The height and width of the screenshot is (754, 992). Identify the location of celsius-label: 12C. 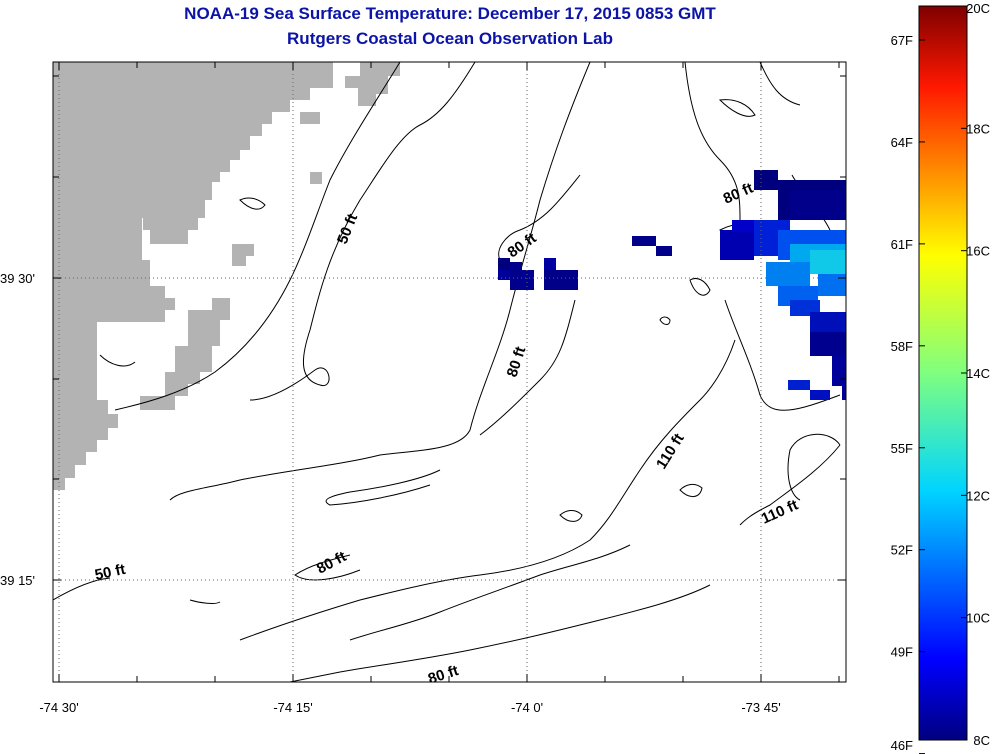
(978, 495).